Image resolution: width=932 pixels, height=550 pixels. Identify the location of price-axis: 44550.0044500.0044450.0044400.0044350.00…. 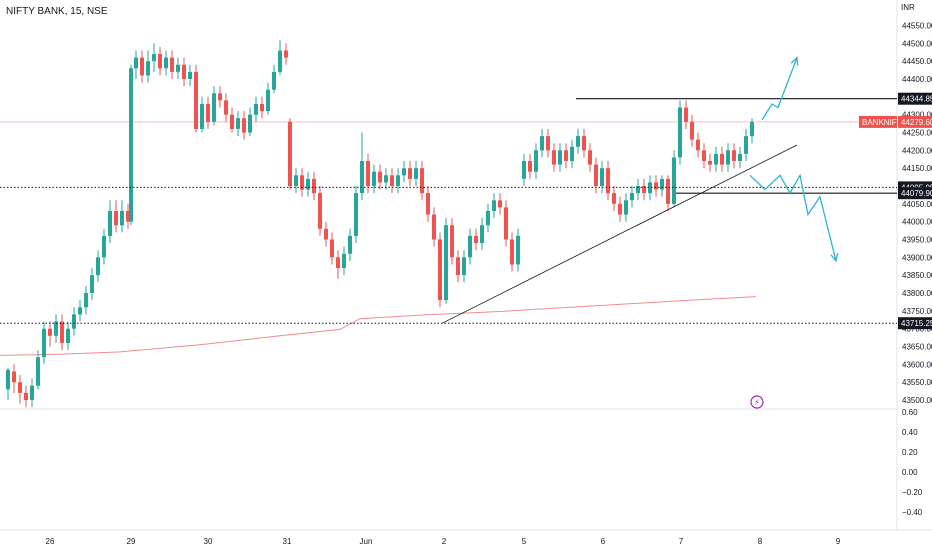
(895, 214).